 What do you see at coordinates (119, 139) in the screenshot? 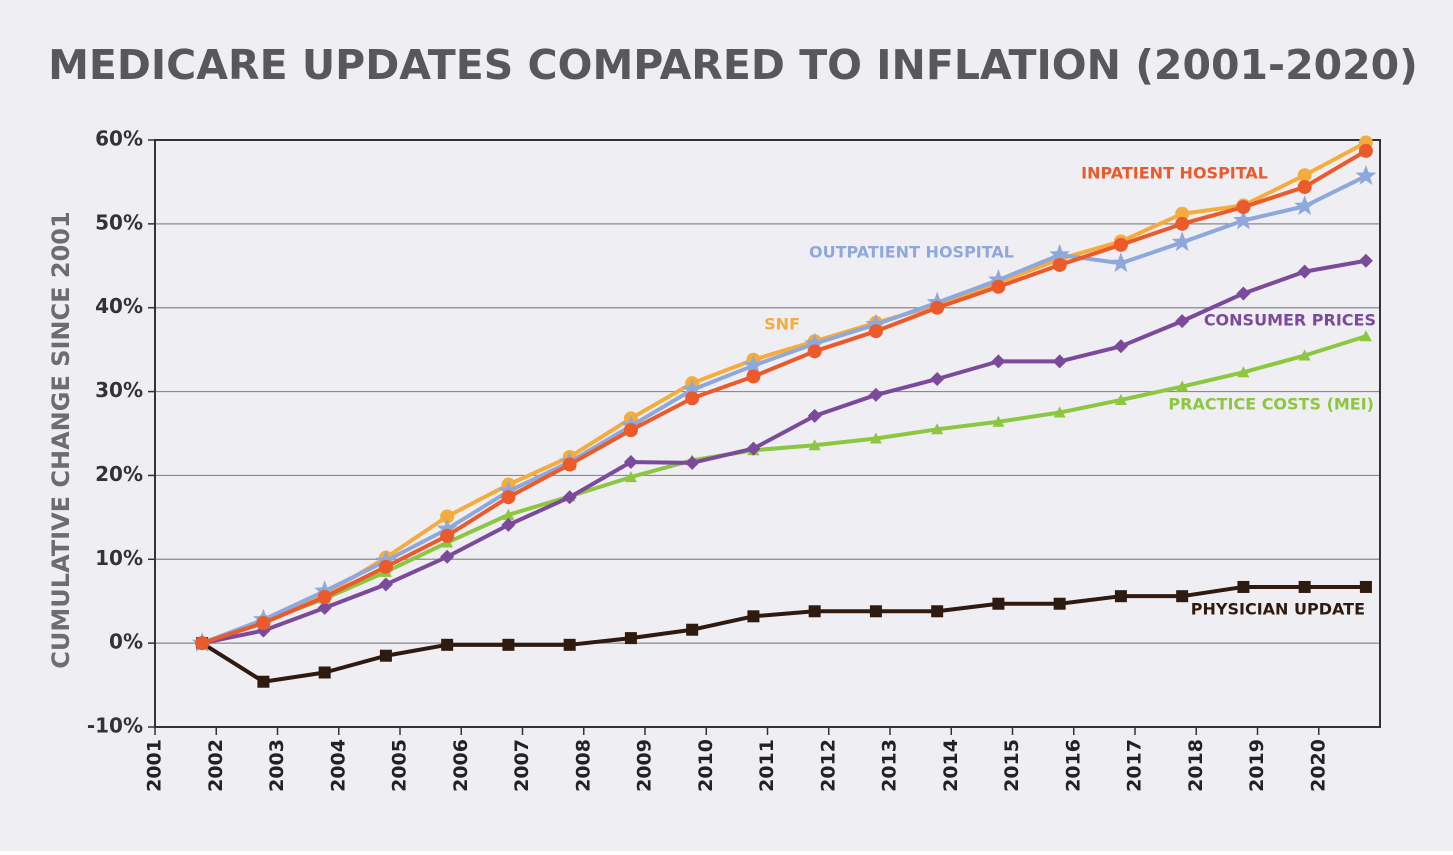
I see `y-tick-label: 60%` at bounding box center [119, 139].